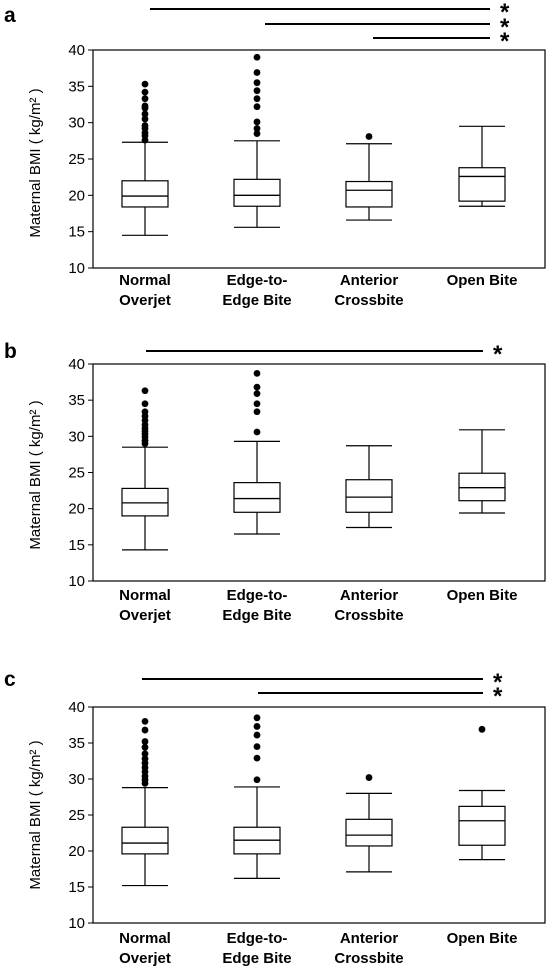  I want to click on panel-label: c, so click(10, 679).